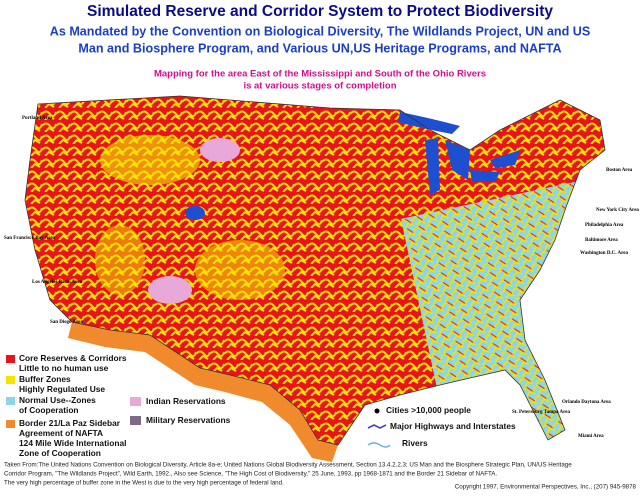 This screenshot has height=498, width=640. I want to click on legend-label: Agreement of NAFTA, so click(61, 433).